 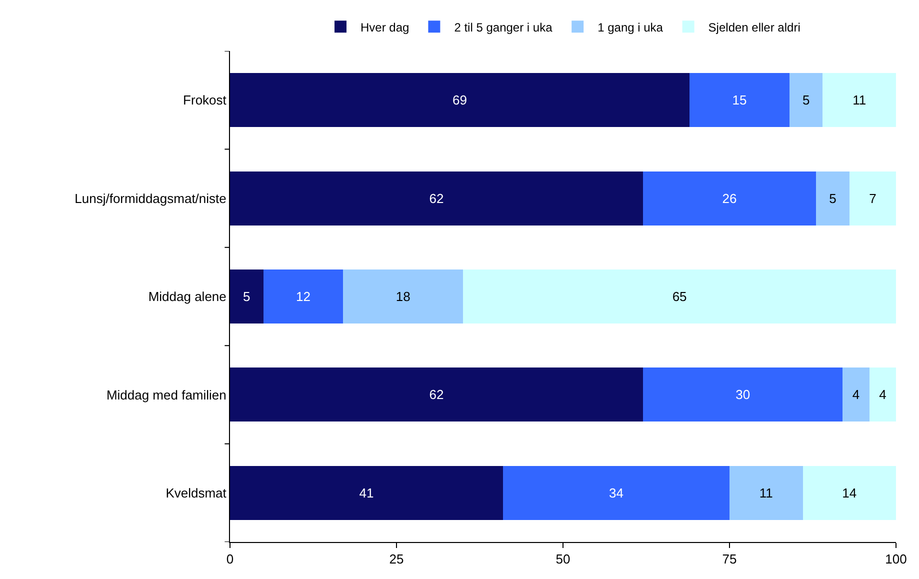 I want to click on y-tick-label: Frokost, so click(x=205, y=100).